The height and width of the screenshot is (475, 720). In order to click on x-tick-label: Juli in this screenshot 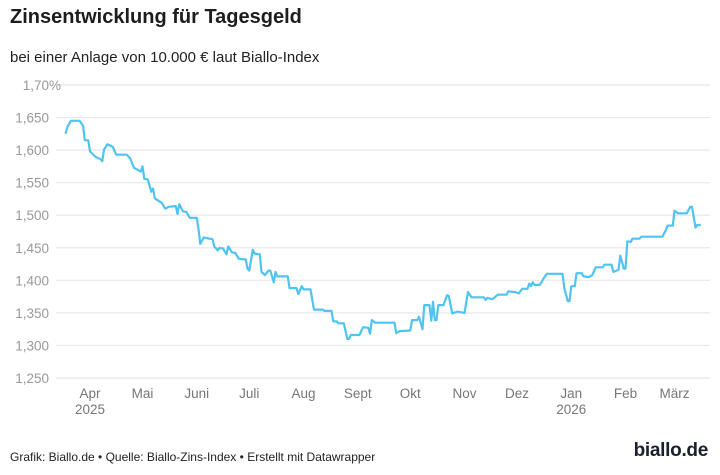, I will do `click(249, 393)`.